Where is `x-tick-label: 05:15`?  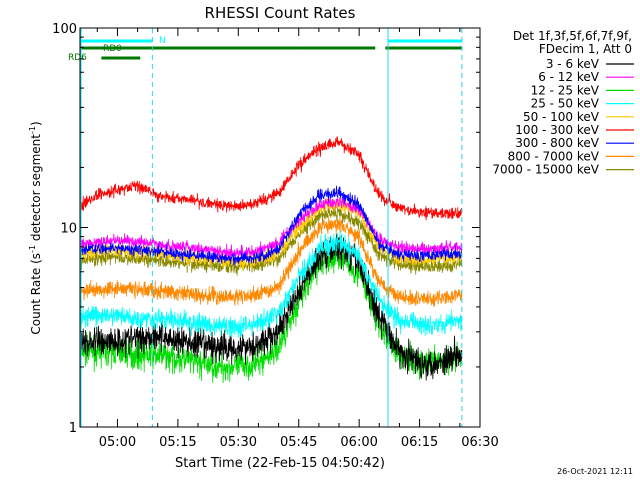 x-tick-label: 05:15 is located at coordinates (177, 442).